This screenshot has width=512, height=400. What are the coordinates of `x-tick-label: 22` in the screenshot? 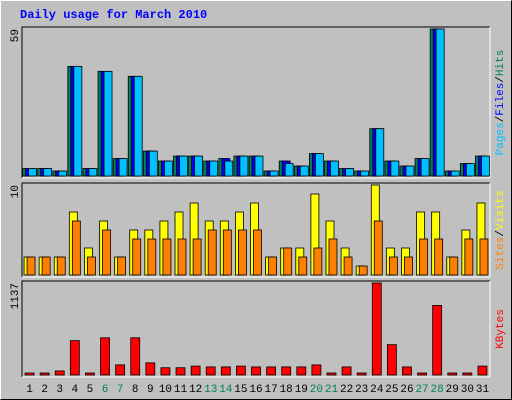 It's located at (346, 390).